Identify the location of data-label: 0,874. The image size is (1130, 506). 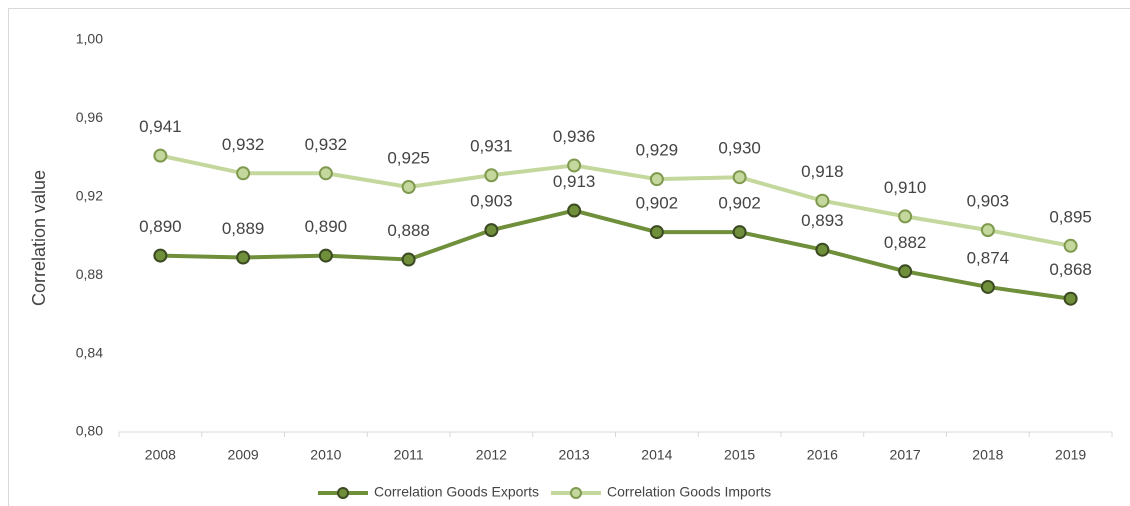
(988, 257).